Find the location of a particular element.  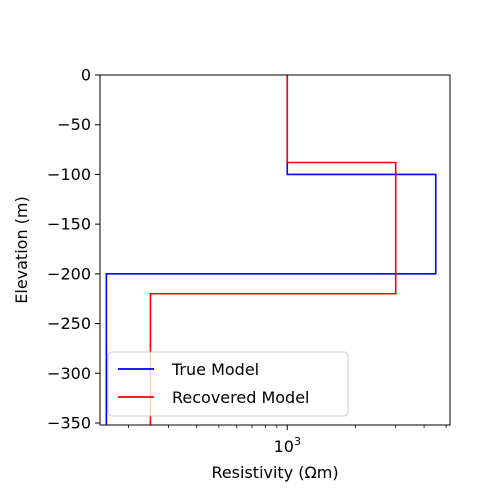

legend-box is located at coordinates (228, 384).